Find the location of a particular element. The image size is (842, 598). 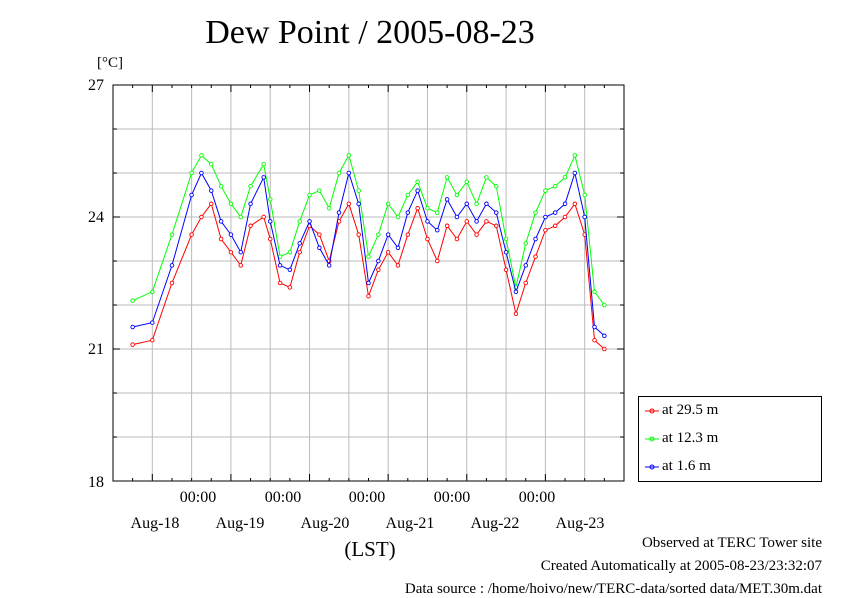

legend: at 29.5 m at 12.3 m at 1.6 m is located at coordinates (730, 439).